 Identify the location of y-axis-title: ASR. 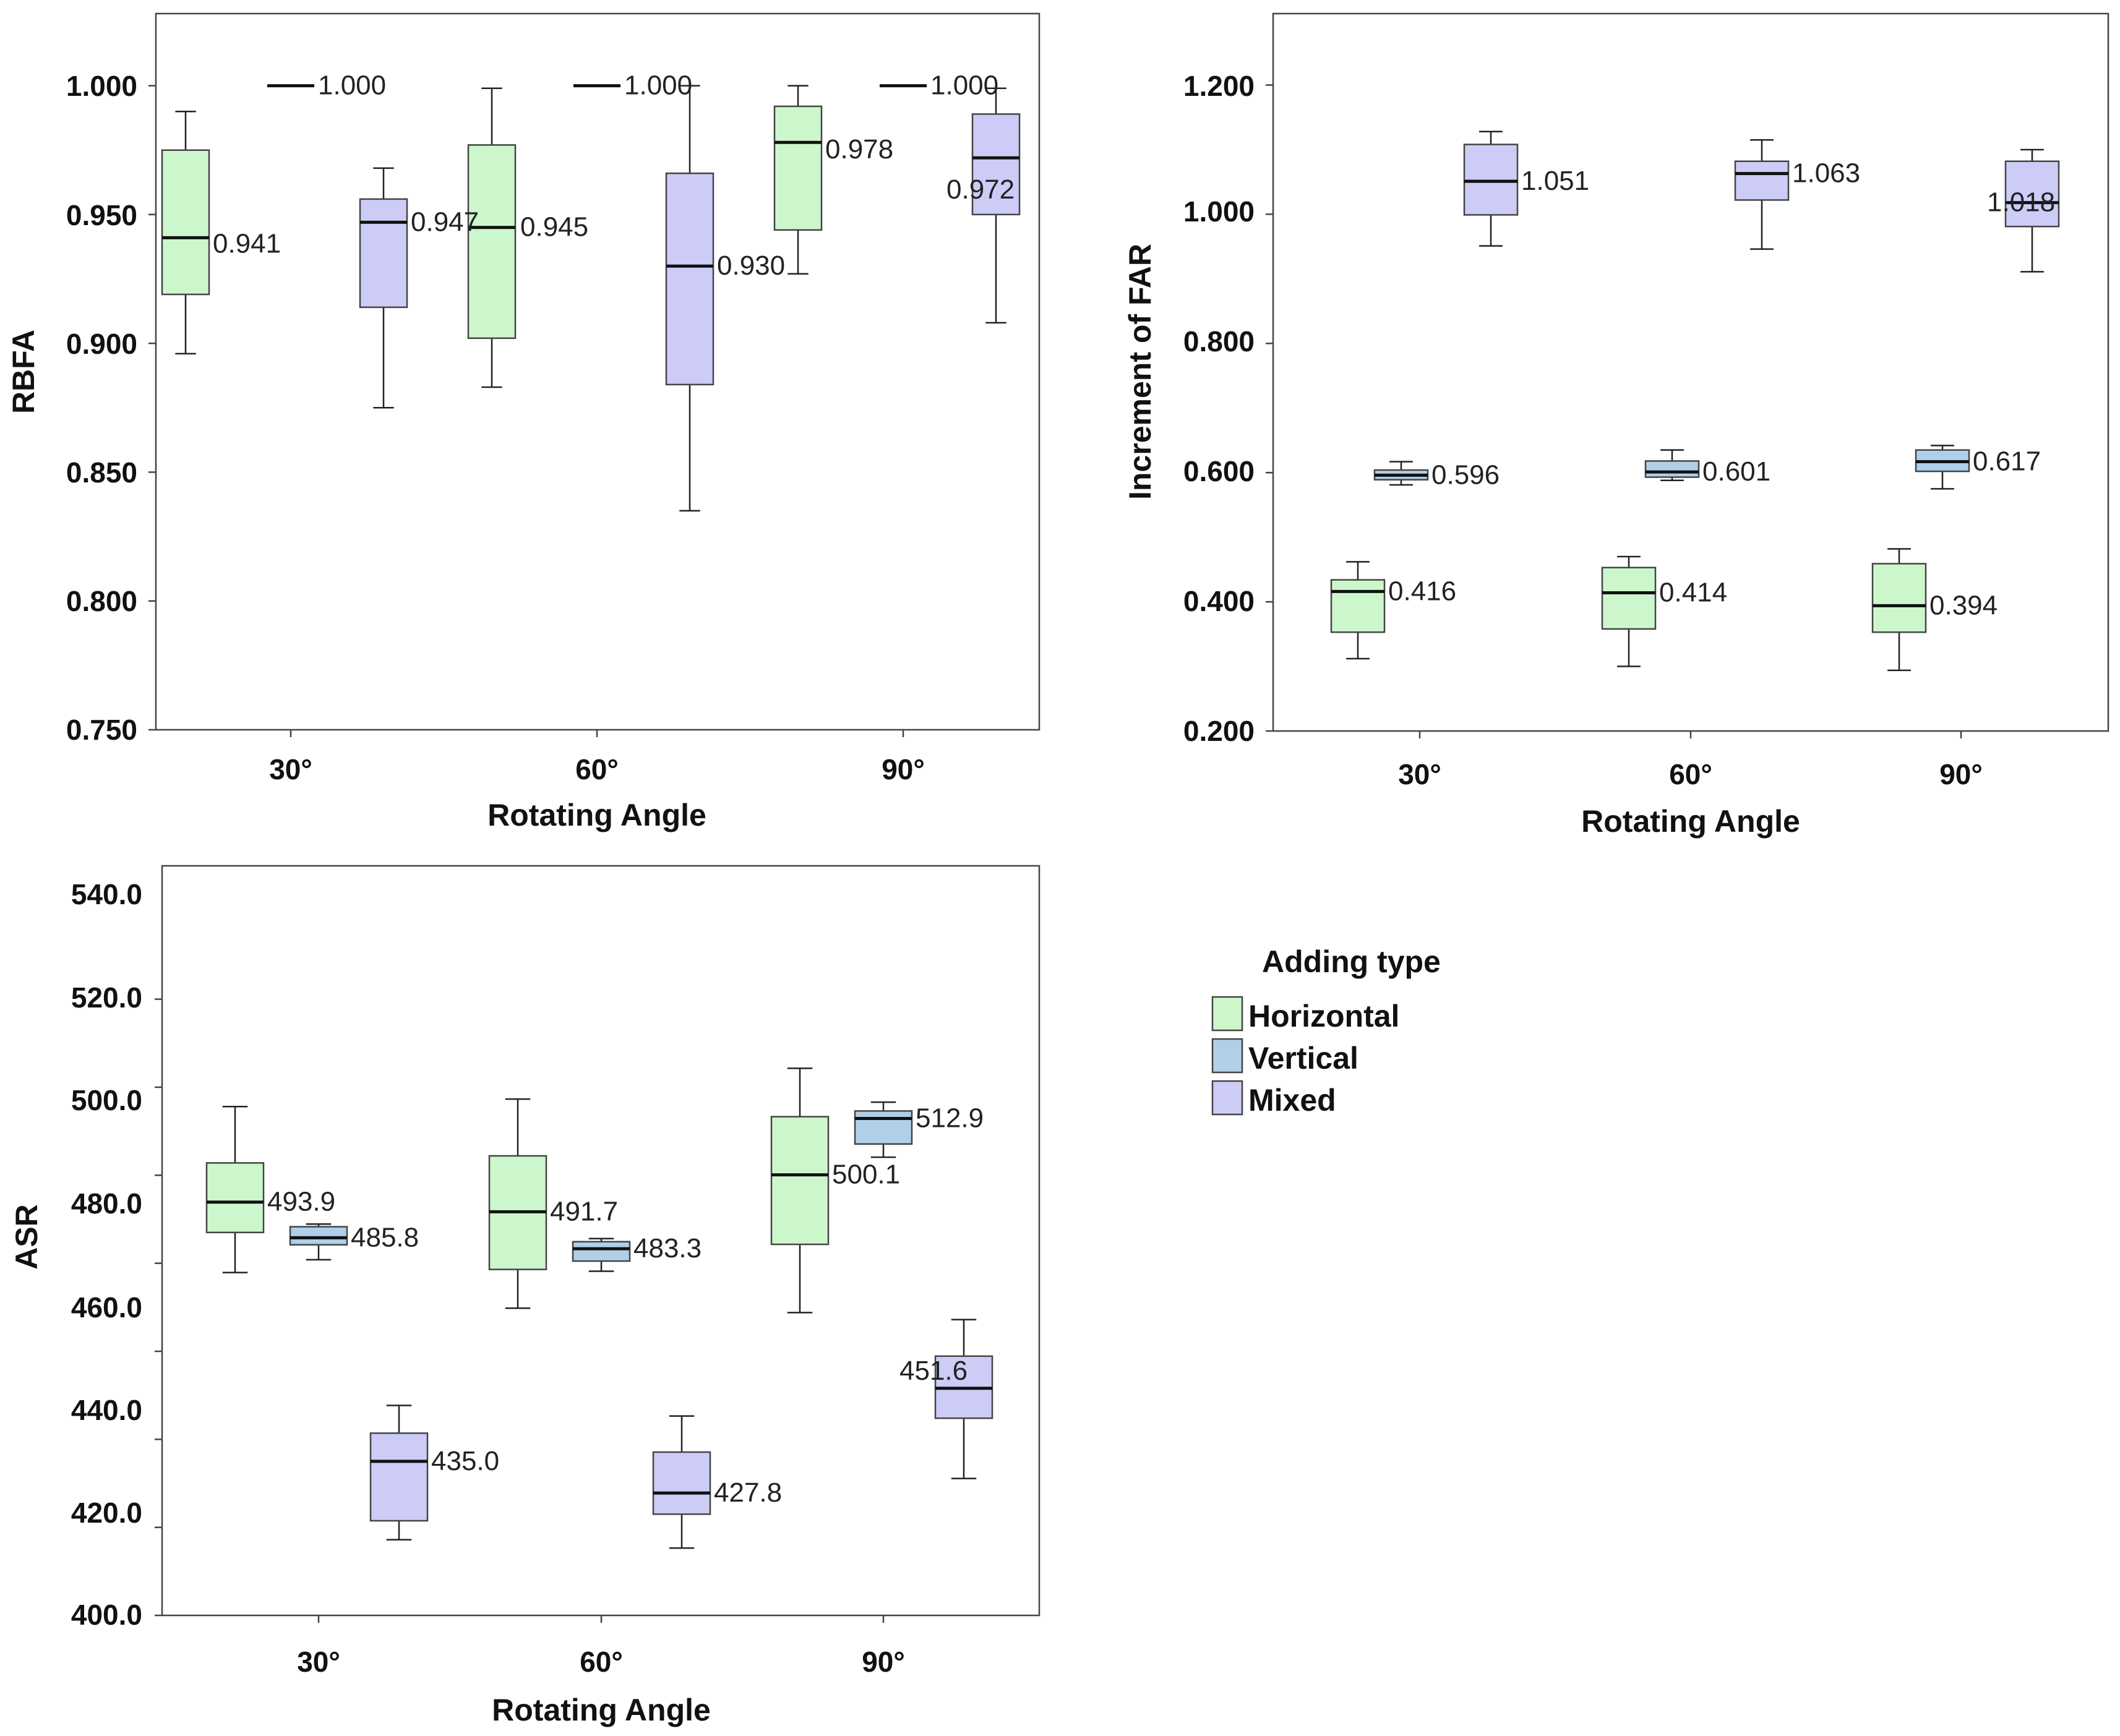
(26, 1237).